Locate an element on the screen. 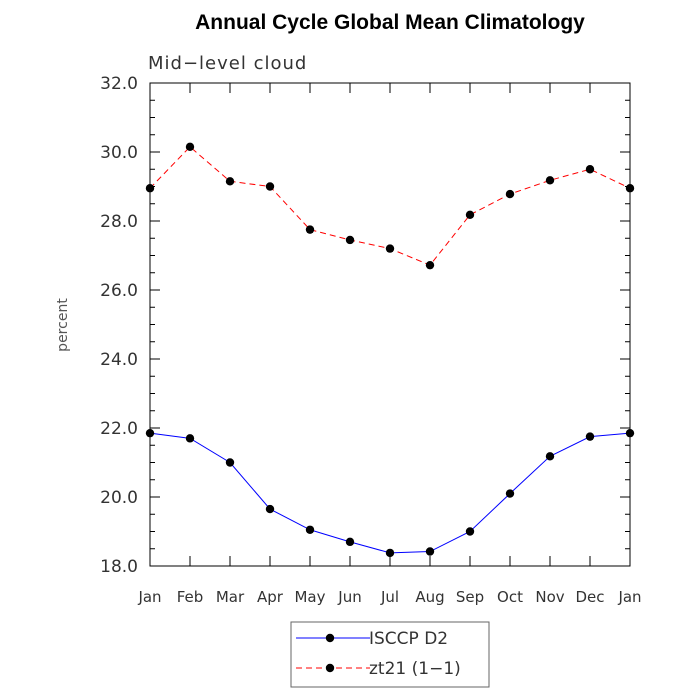  legend: ISCCP D2 zt21 (1−1) is located at coordinates (390, 654).